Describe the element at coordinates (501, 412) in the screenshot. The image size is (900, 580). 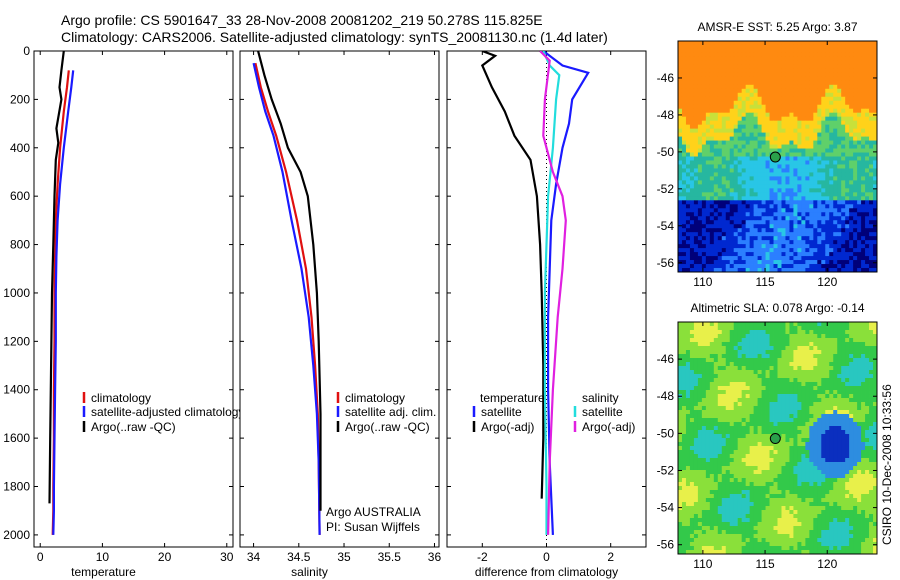
I see `legend-diff-temp-sat-label: satellite` at that location.